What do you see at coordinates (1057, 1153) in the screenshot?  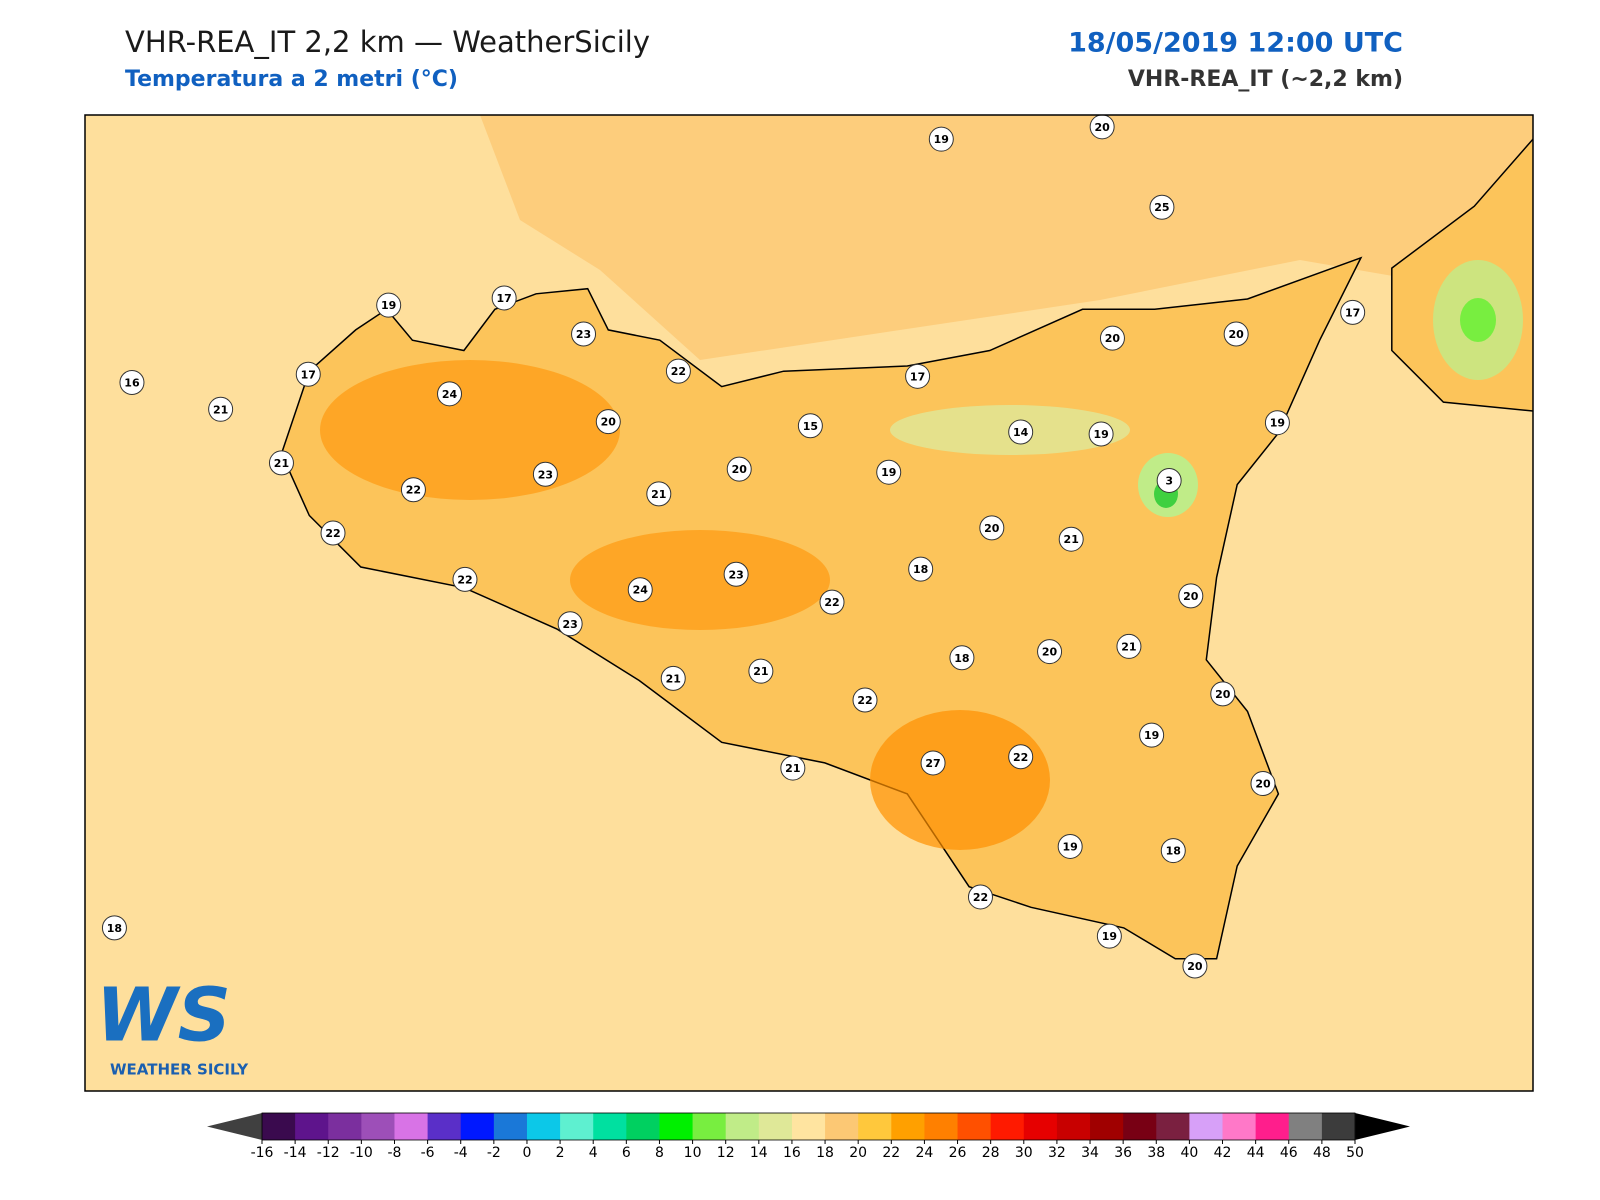 I see `colorbar-tick-label: 32` at bounding box center [1057, 1153].